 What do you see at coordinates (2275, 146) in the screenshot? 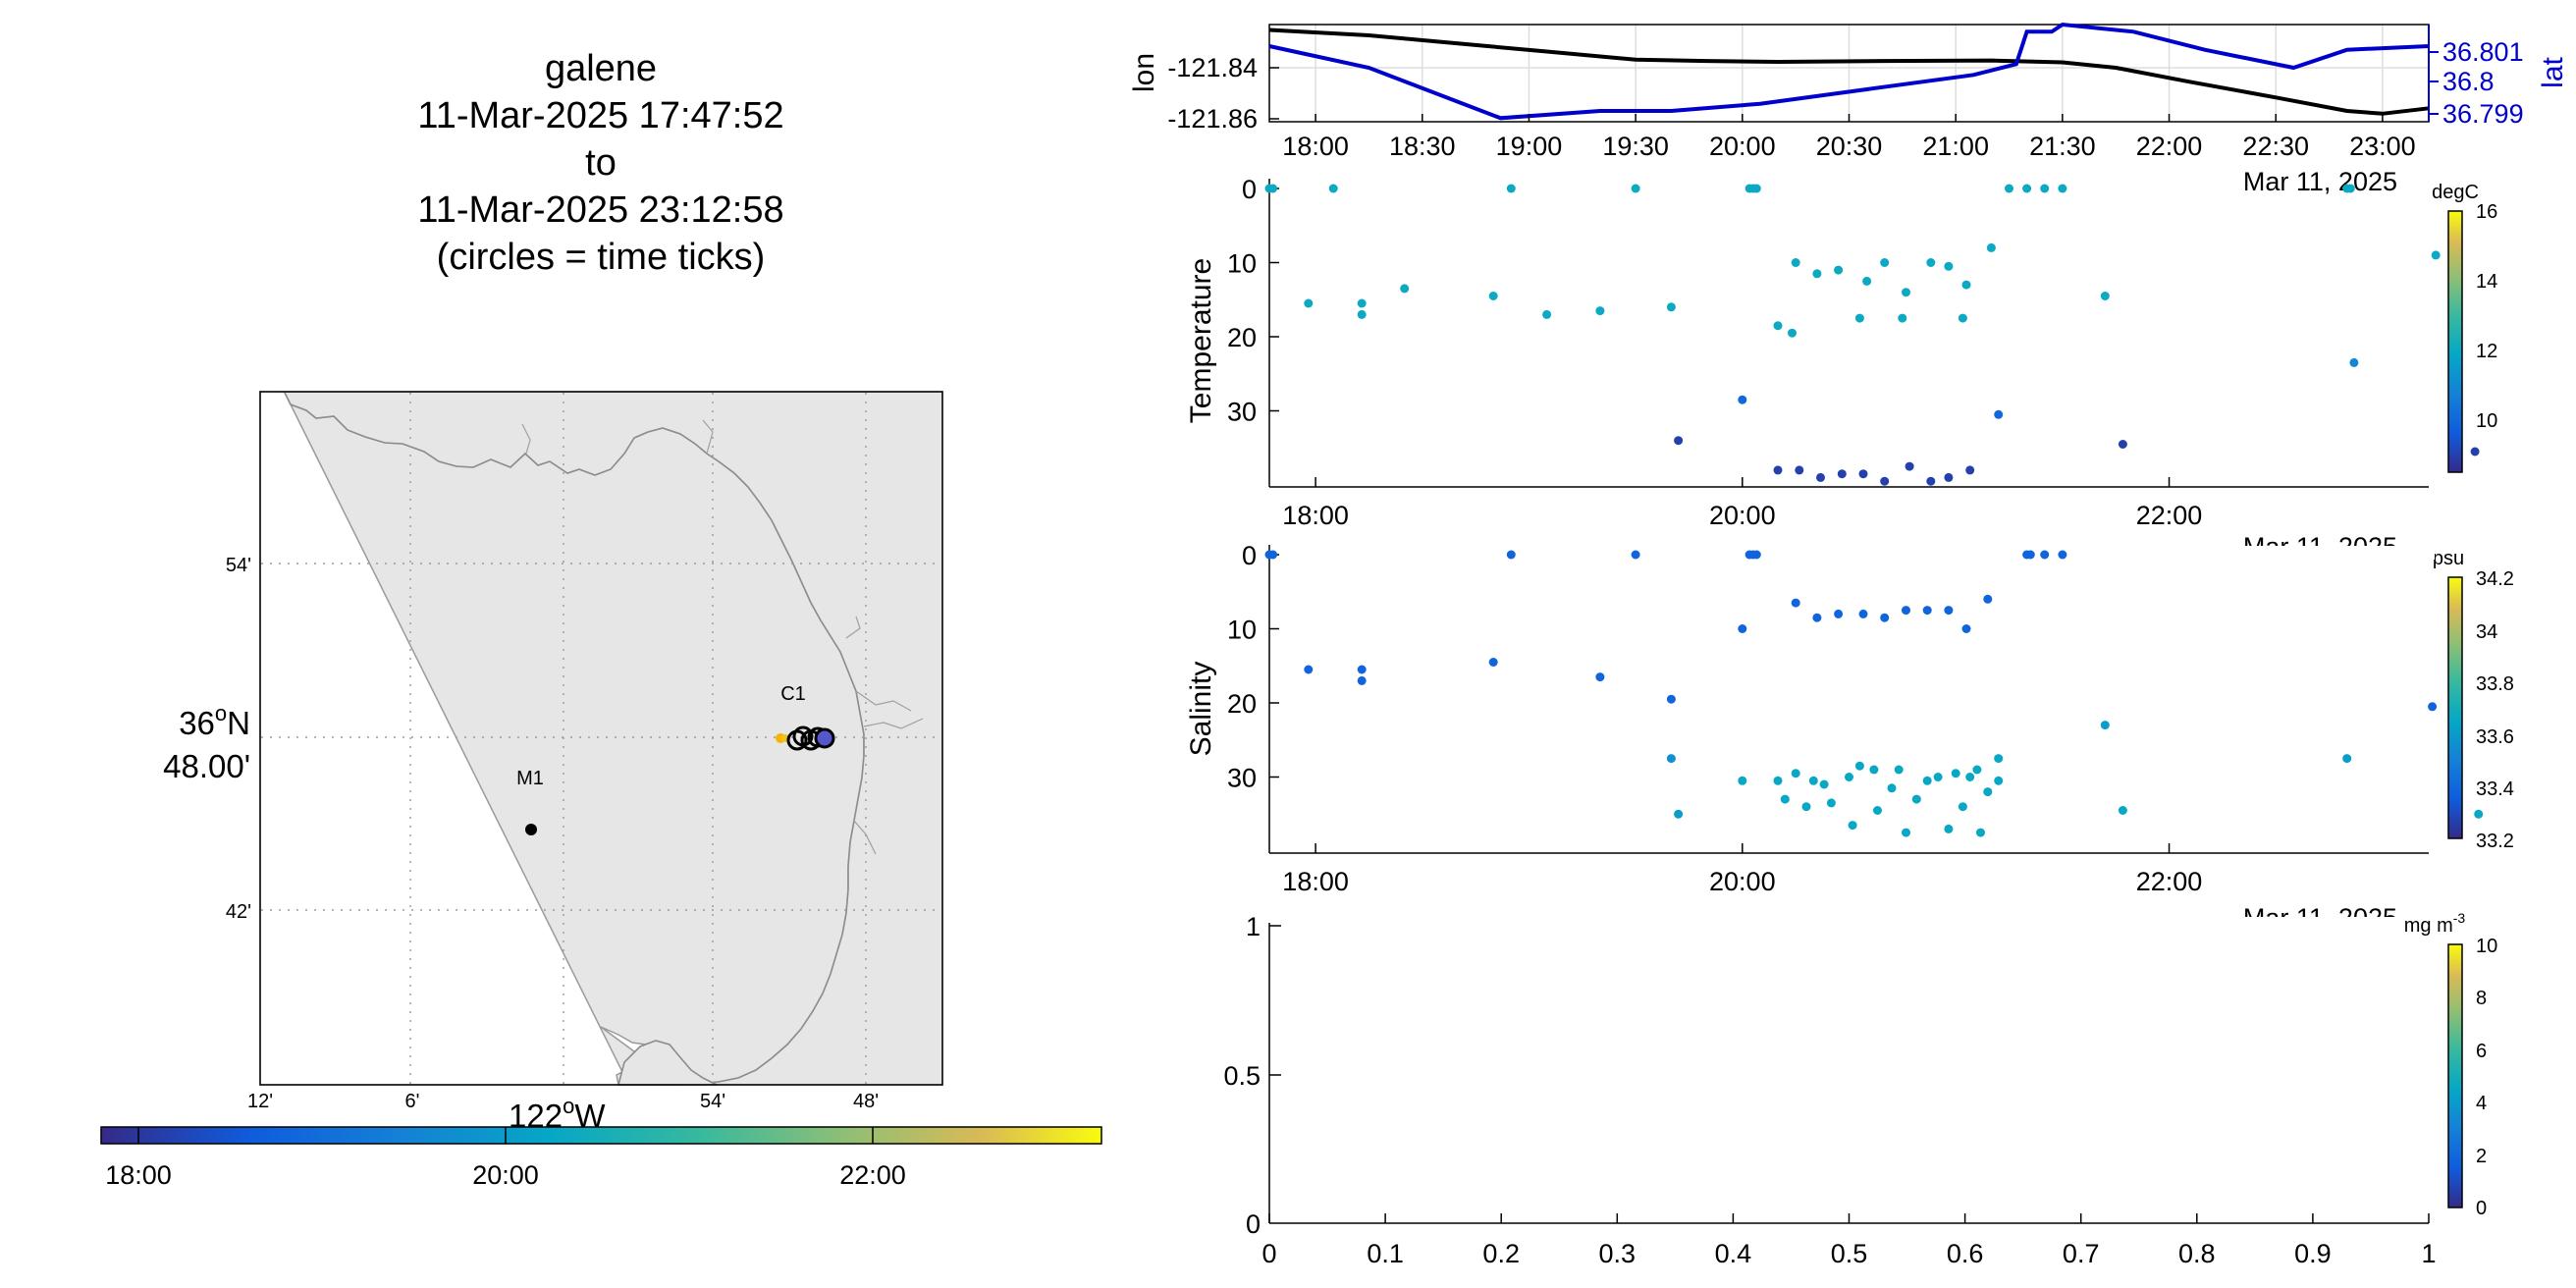
I see `nav-x-tick-label: 22:30` at bounding box center [2275, 146].